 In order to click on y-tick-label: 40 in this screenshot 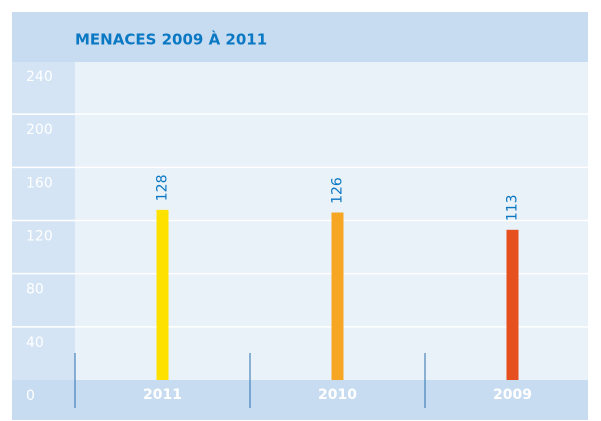, I will do `click(35, 343)`.